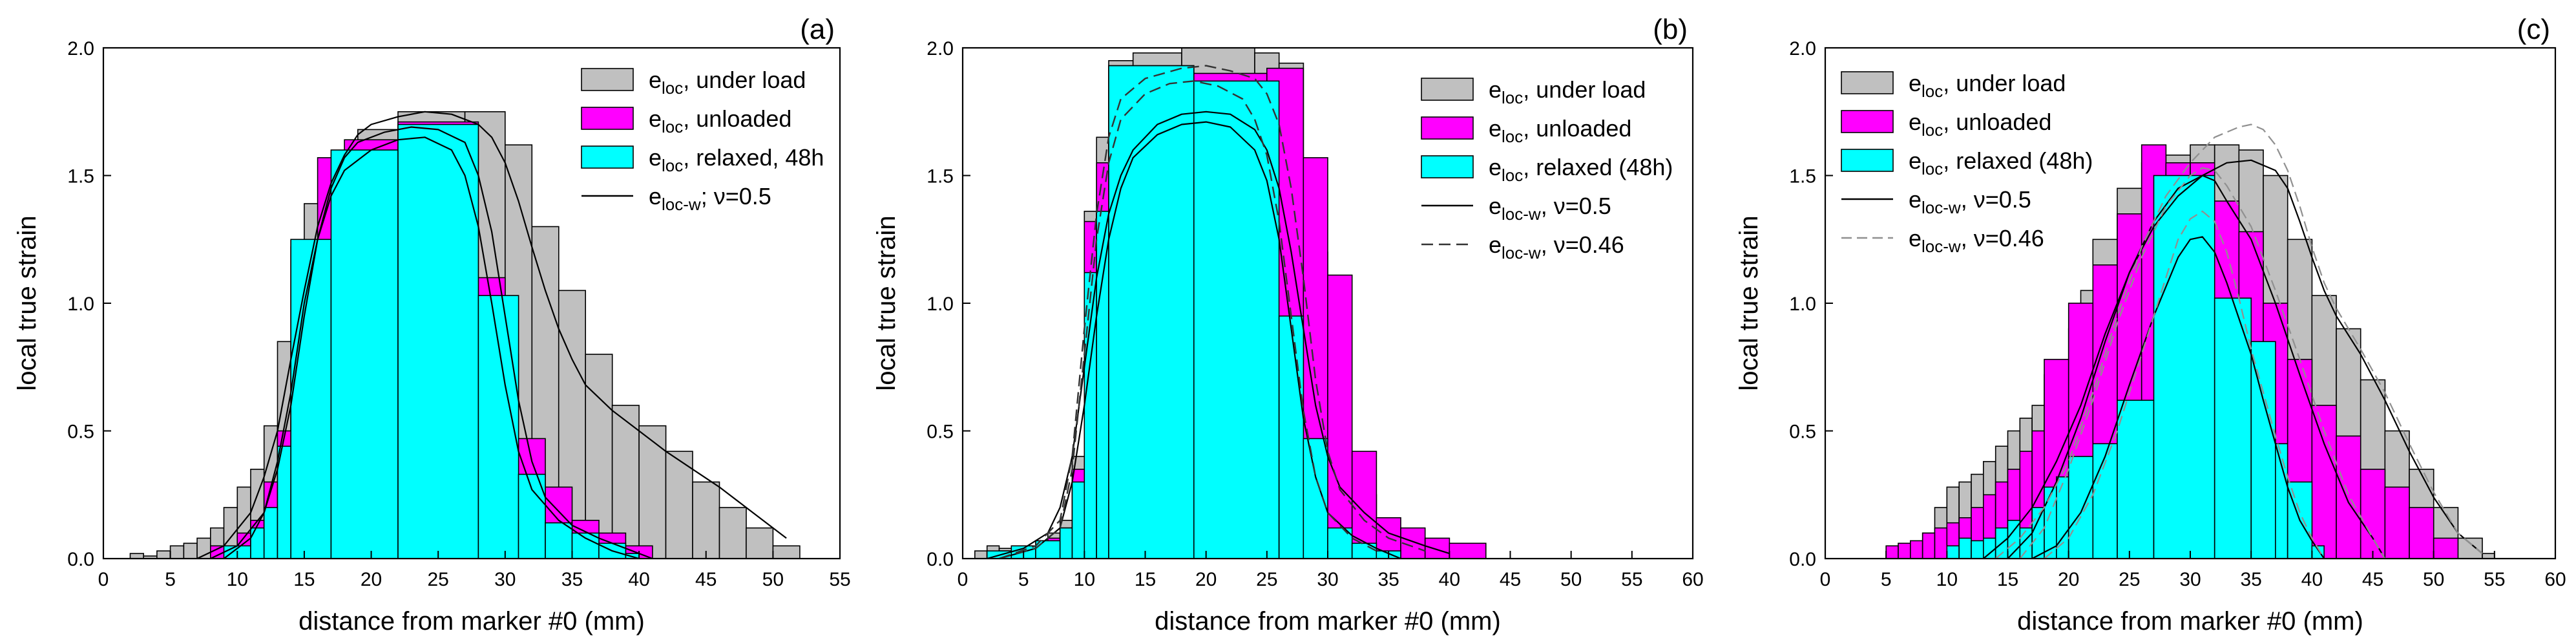  I want to click on x-tick-label: 20, so click(1206, 579).